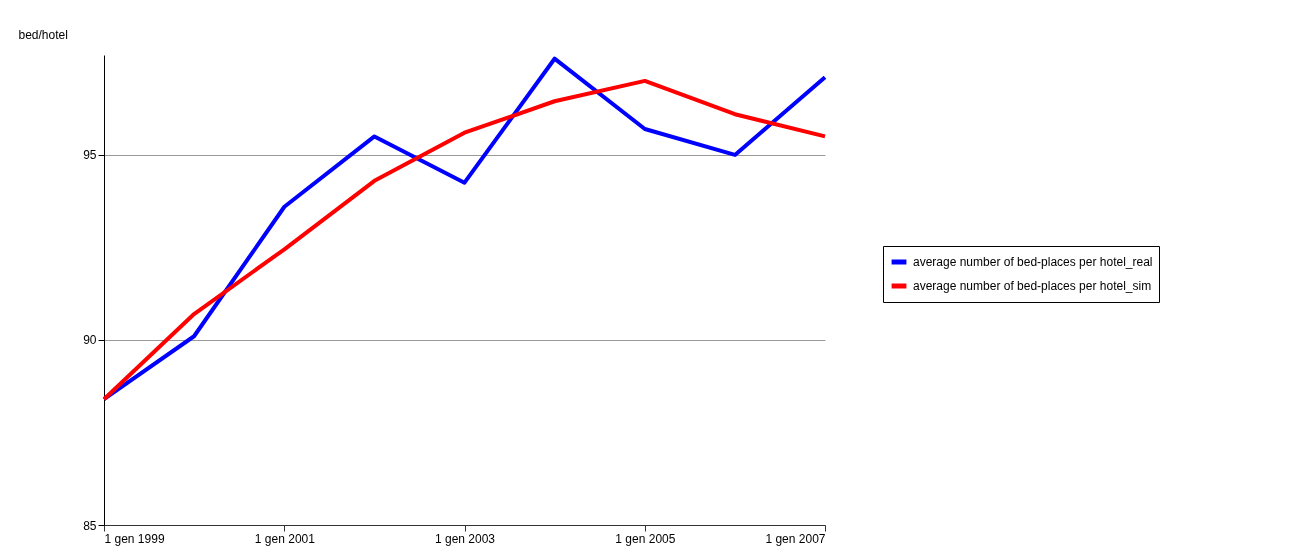 Image resolution: width=1301 pixels, height=556 pixels. What do you see at coordinates (90, 525) in the screenshot?
I see `y-tick-label: 85` at bounding box center [90, 525].